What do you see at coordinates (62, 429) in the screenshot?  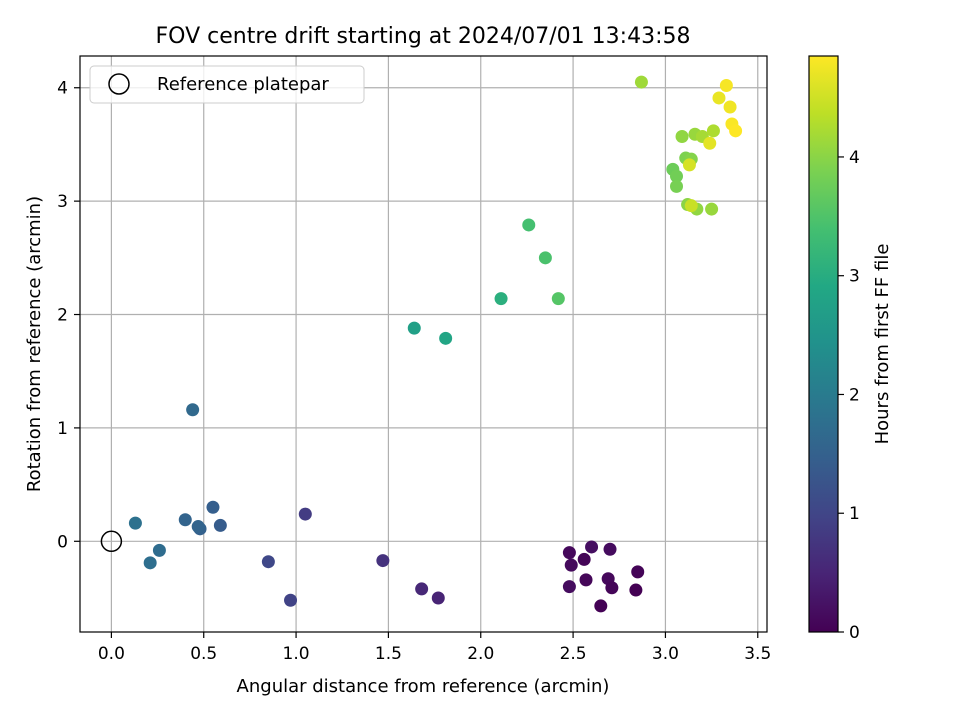 I see `y-tick-label: 1` at bounding box center [62, 429].